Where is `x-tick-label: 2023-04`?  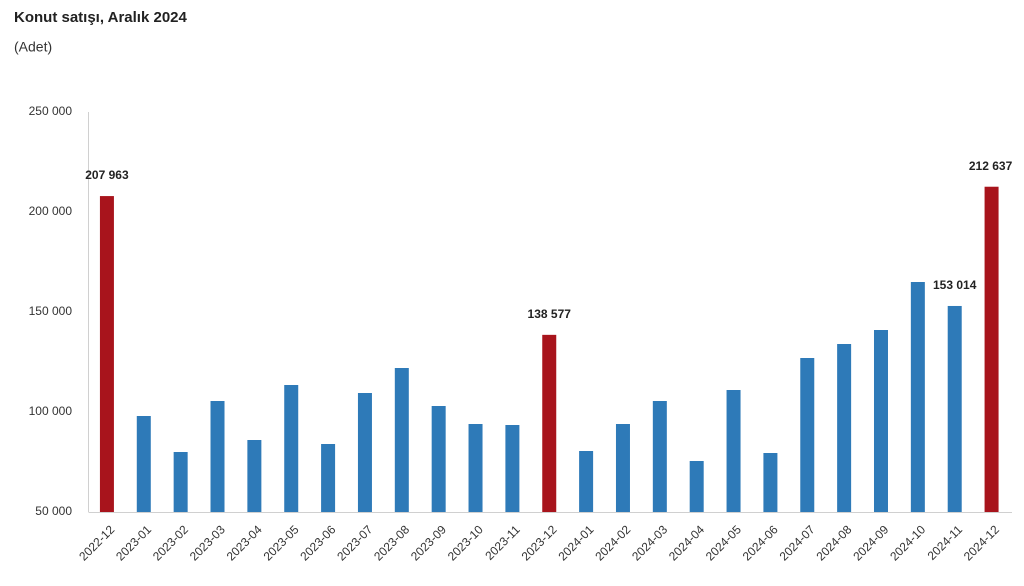 x-tick-label: 2023-04 is located at coordinates (244, 542).